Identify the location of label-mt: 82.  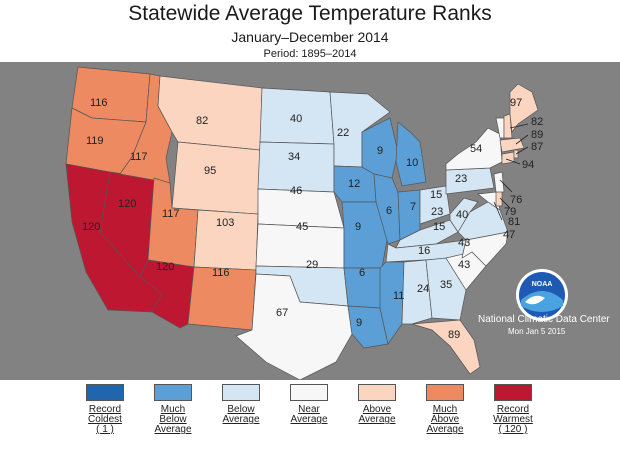
(202, 121).